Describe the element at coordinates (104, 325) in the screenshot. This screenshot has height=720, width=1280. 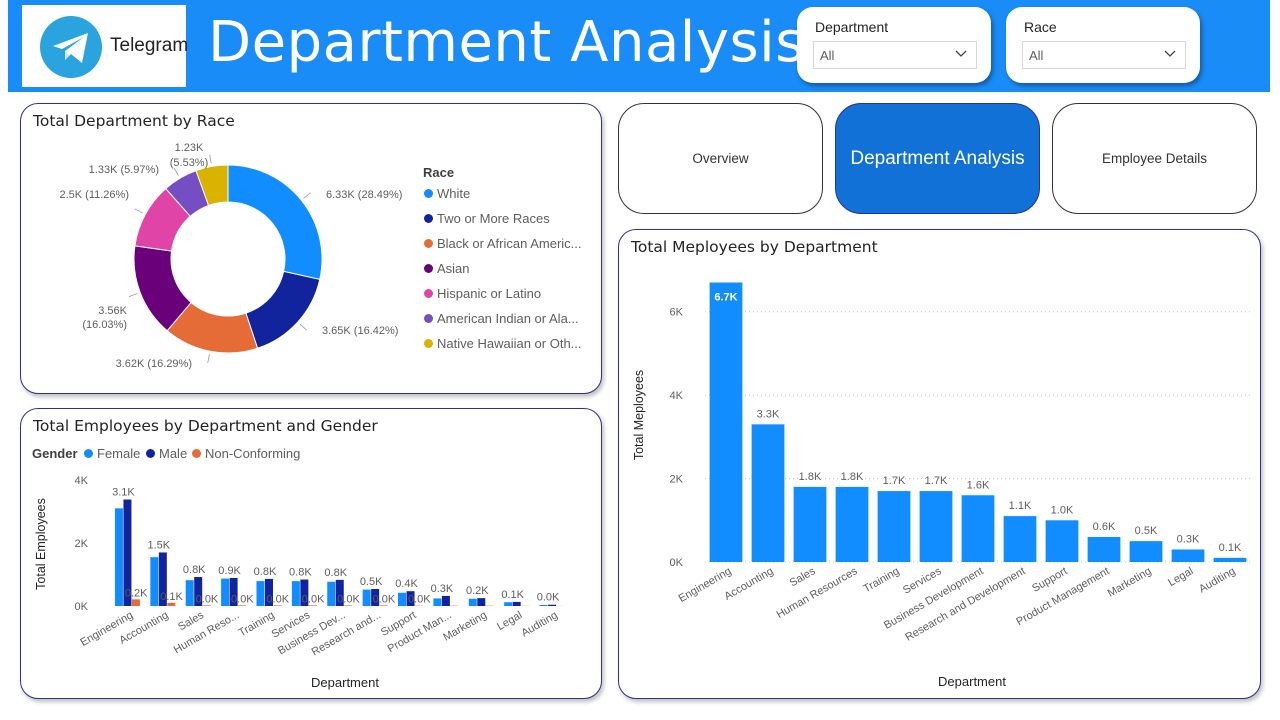
I see `donut-data-label: (16.03%)` at that location.